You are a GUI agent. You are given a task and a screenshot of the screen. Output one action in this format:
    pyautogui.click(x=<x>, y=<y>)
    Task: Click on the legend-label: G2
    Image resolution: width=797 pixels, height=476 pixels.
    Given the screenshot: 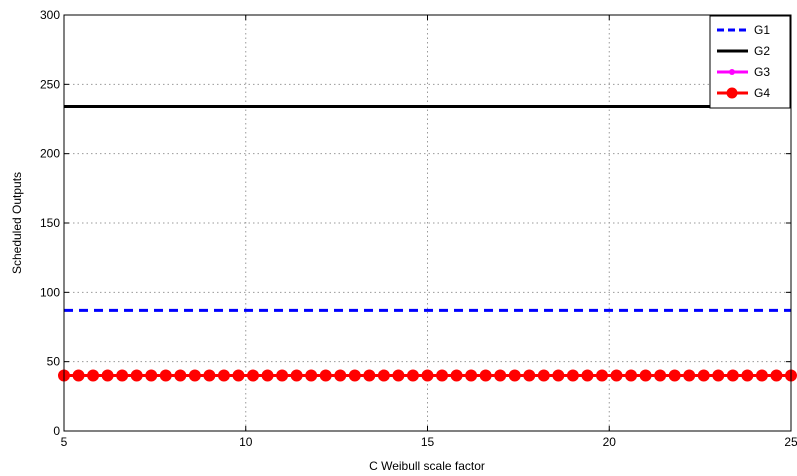 What is the action you would take?
    pyautogui.click(x=762, y=51)
    